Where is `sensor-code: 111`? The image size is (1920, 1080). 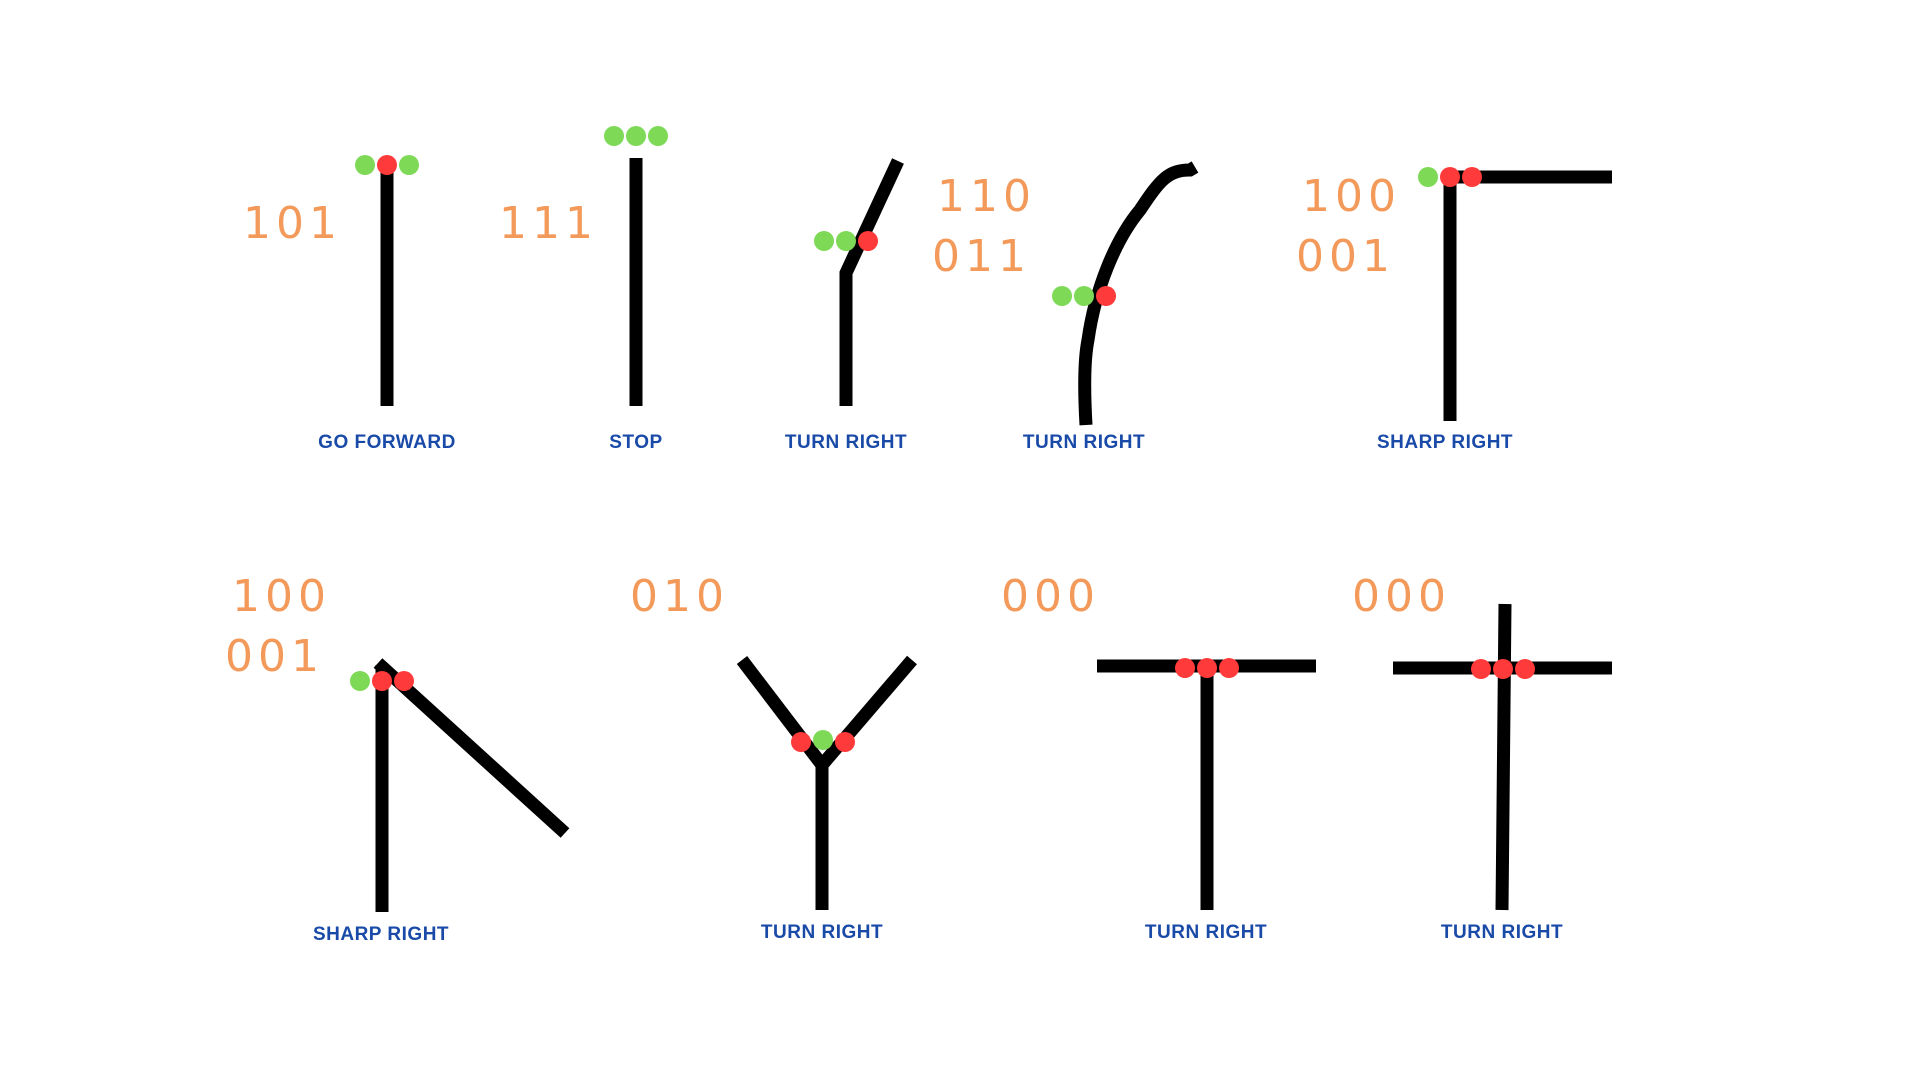 sensor-code: 111 is located at coordinates (548, 223).